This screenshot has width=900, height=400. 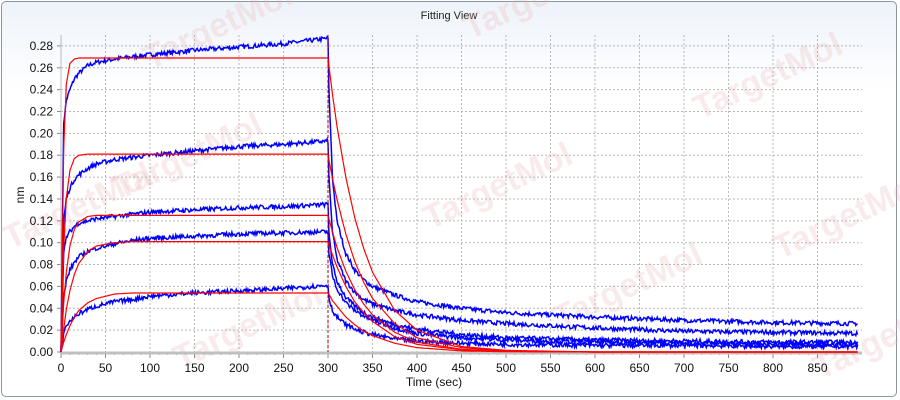 I want to click on y-tick-label: 0.24, so click(x=42, y=90).